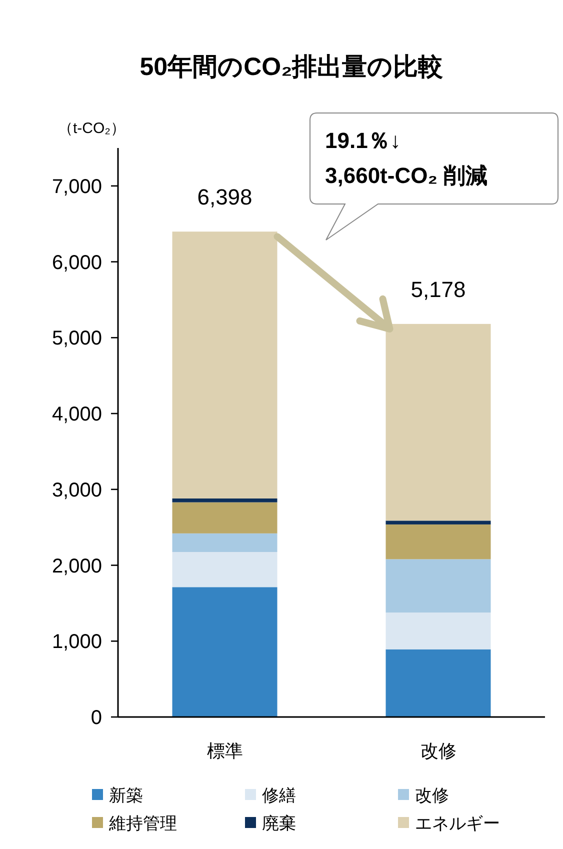 This screenshot has height=849, width=563. I want to click on y-tick-label: 5,000, so click(77, 339).